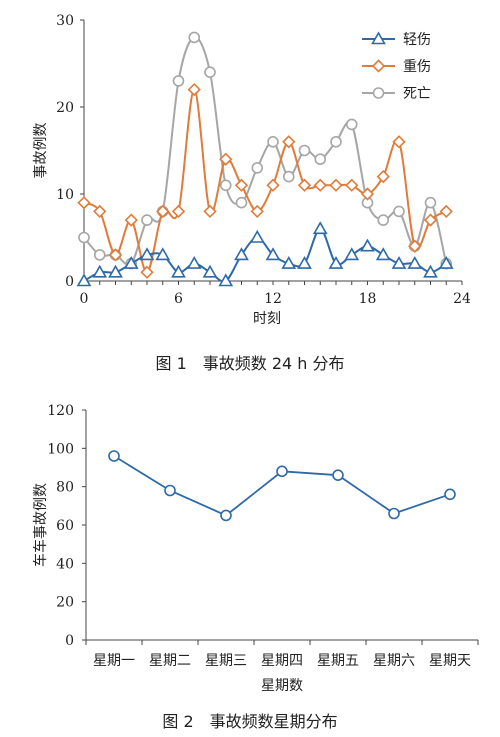 The image size is (500, 737). I want to click on fig2-y-tick-label: 60, so click(65, 526).